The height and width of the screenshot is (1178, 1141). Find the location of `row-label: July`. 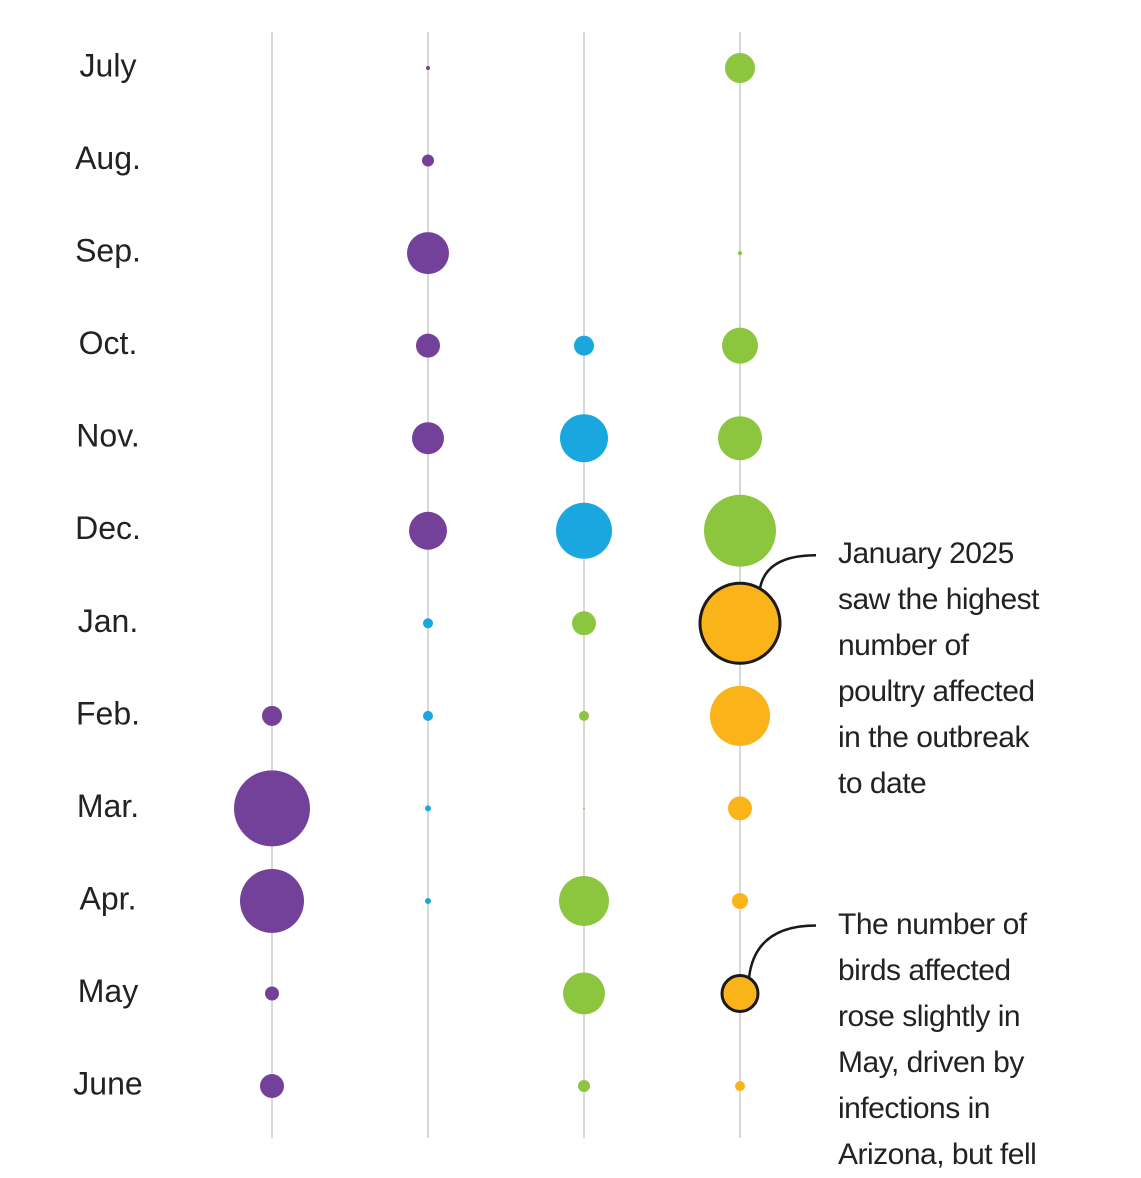

row-label: July is located at coordinates (108, 65).